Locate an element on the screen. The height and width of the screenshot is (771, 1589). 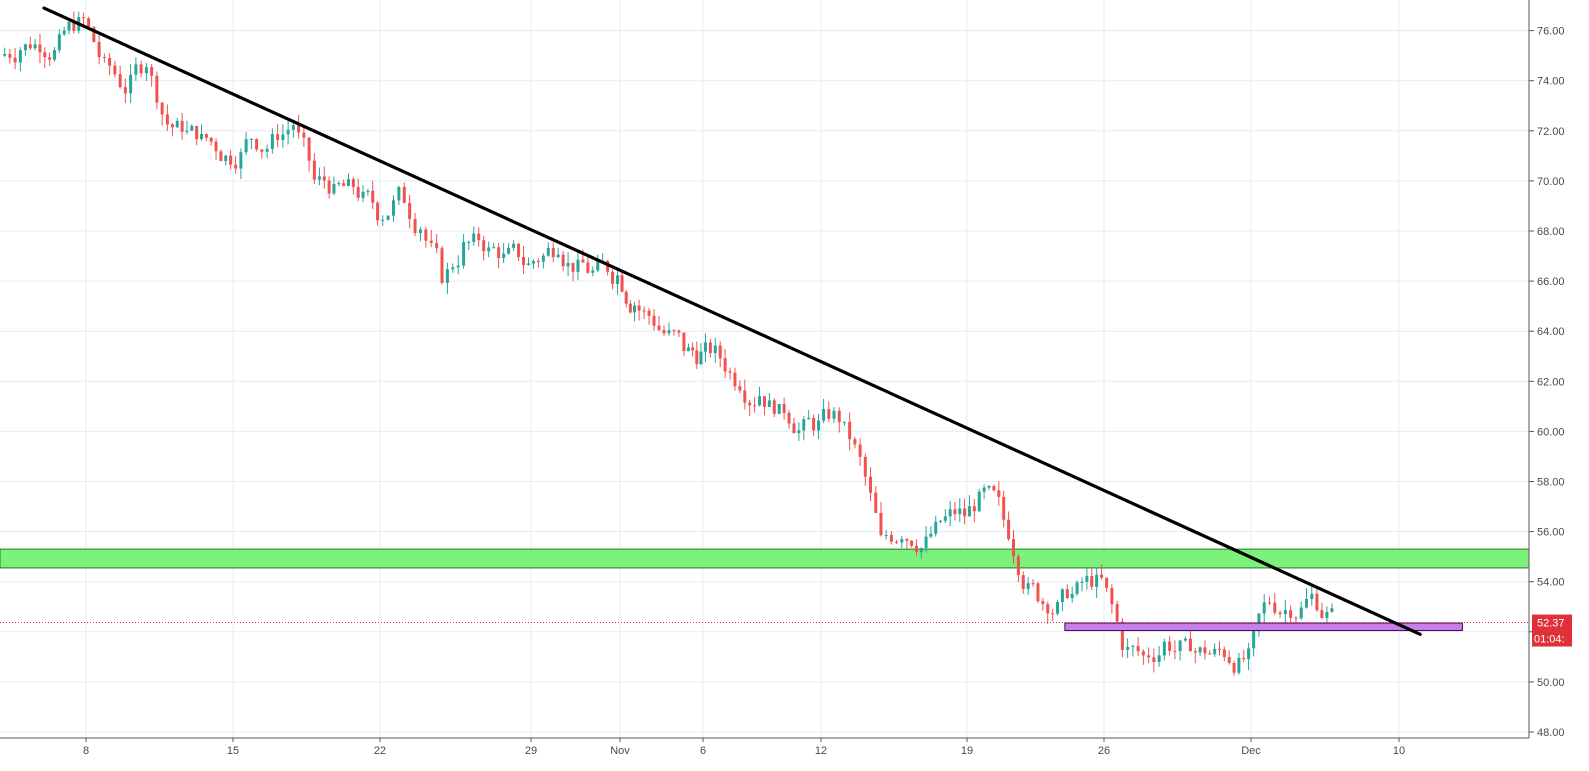
x-tick-label: 8 is located at coordinates (86, 751).